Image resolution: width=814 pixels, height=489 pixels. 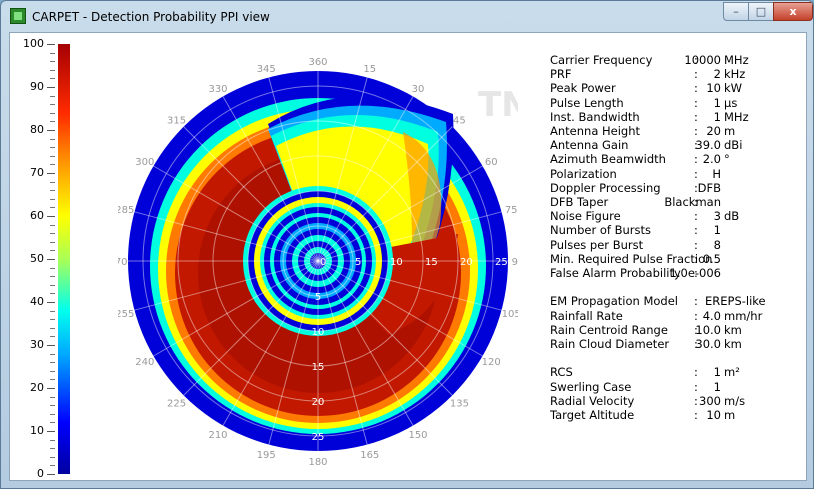 What do you see at coordinates (144, 362) in the screenshot?
I see `azimuth-label: 240` at bounding box center [144, 362].